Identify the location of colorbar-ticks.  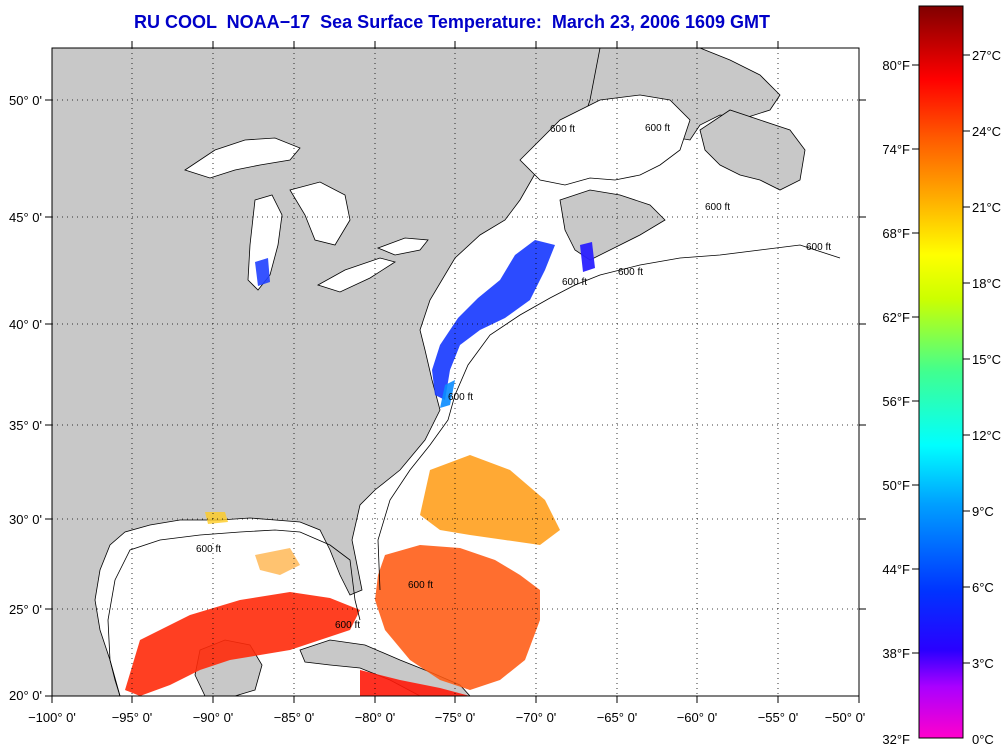
(941, 359).